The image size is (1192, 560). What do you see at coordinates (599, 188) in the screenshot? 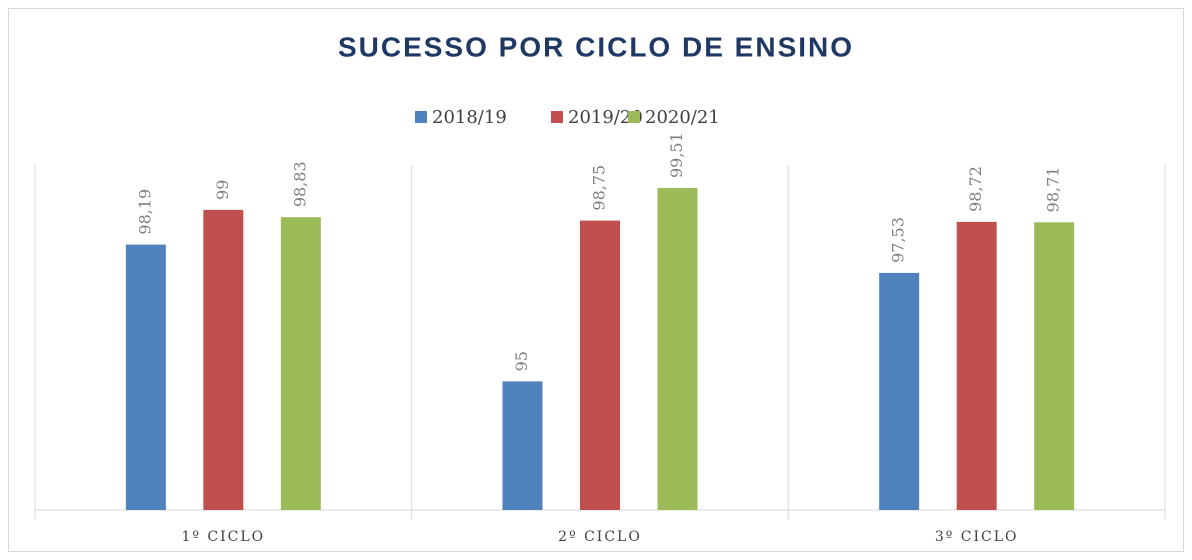
I see `data-label: 98,75` at bounding box center [599, 188].